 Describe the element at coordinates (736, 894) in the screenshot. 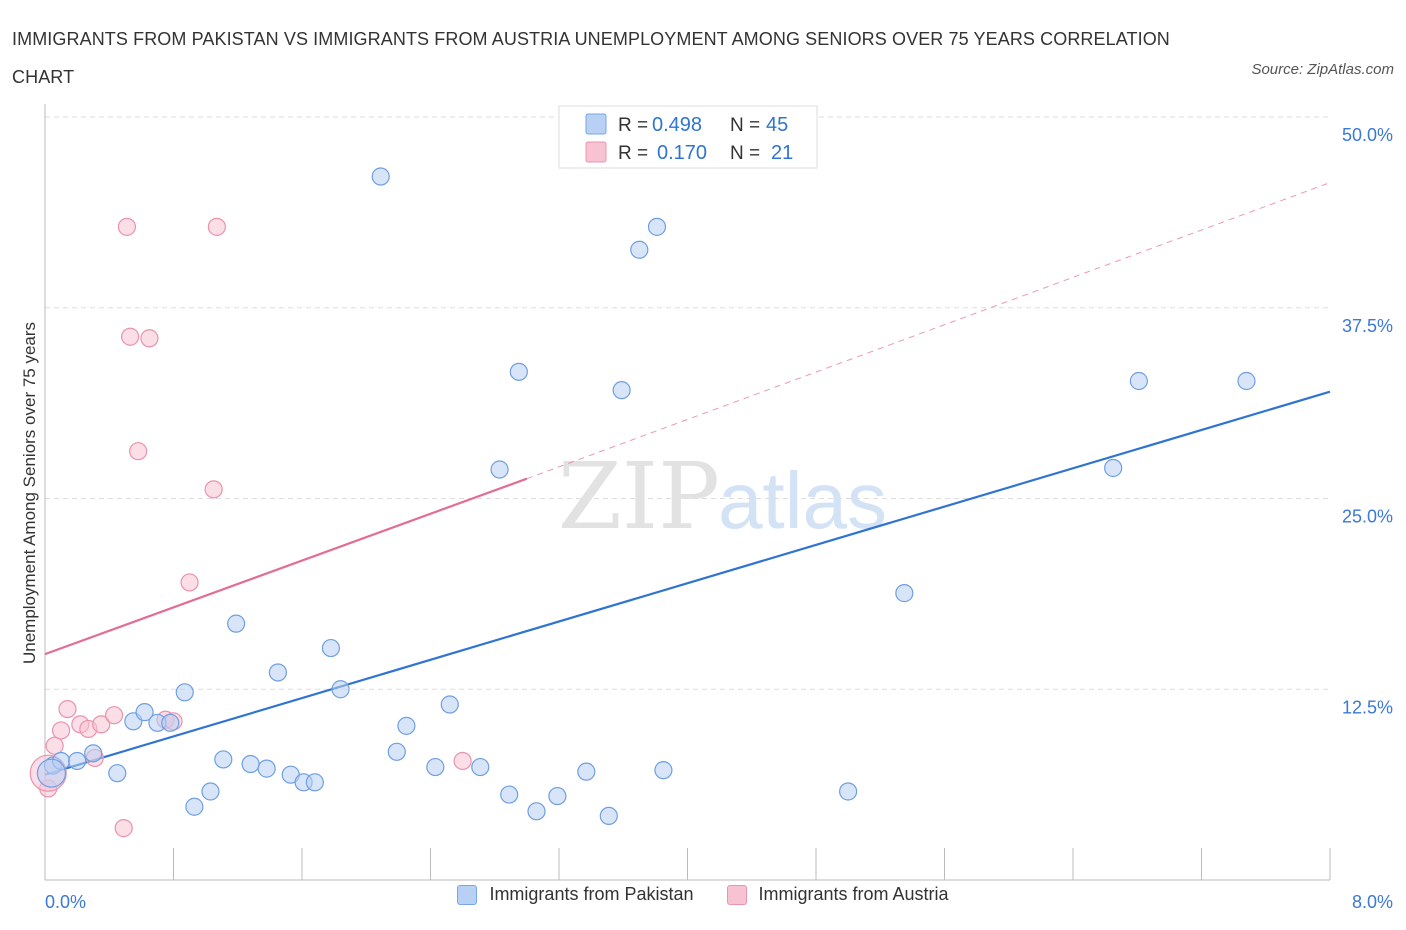

I see `legend-swatch-austria` at that location.